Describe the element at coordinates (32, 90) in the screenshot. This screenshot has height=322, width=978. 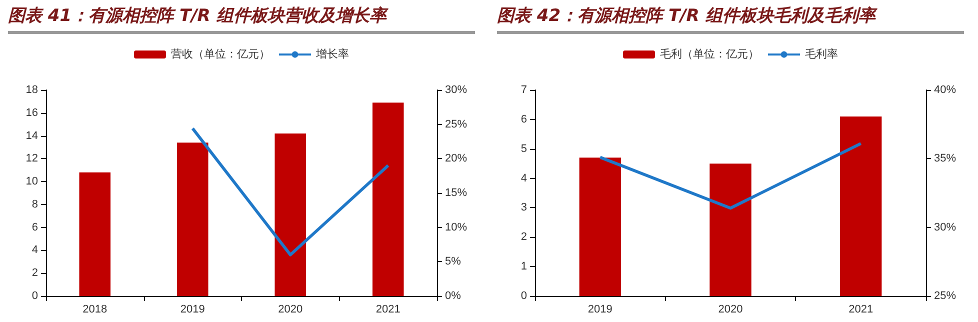
I see `y-tick-label: 18` at that location.